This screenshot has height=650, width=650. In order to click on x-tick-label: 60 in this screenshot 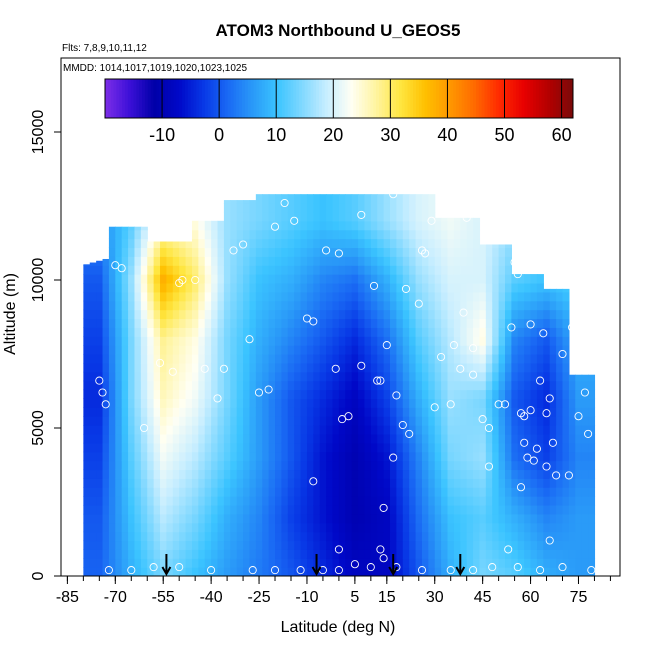, I will do `click(531, 597)`.